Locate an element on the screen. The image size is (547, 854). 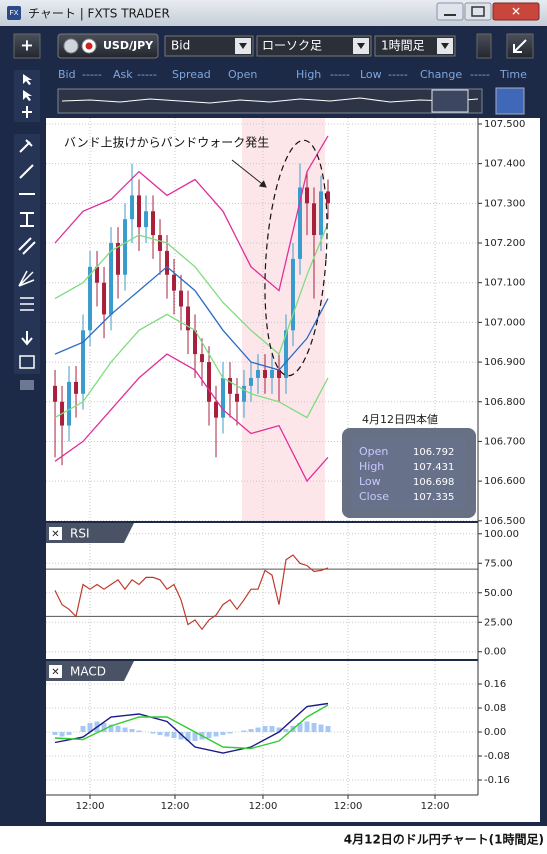
panel-toggle-button is located at coordinates (484, 46).